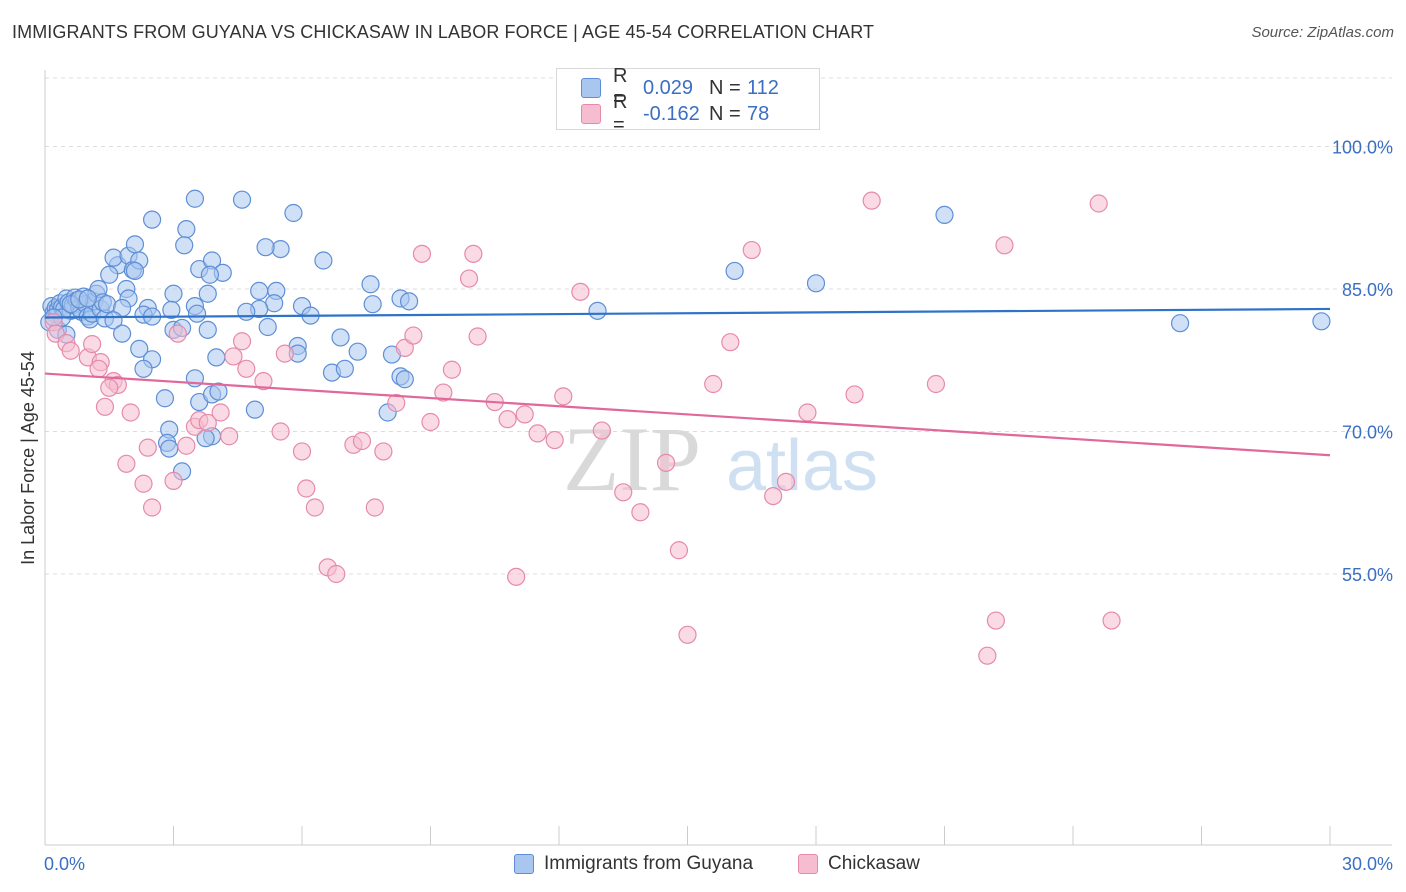  What do you see at coordinates (633, 864) in the screenshot?
I see `legend-item-guyana: Immigrants from Guyana` at bounding box center [633, 864].